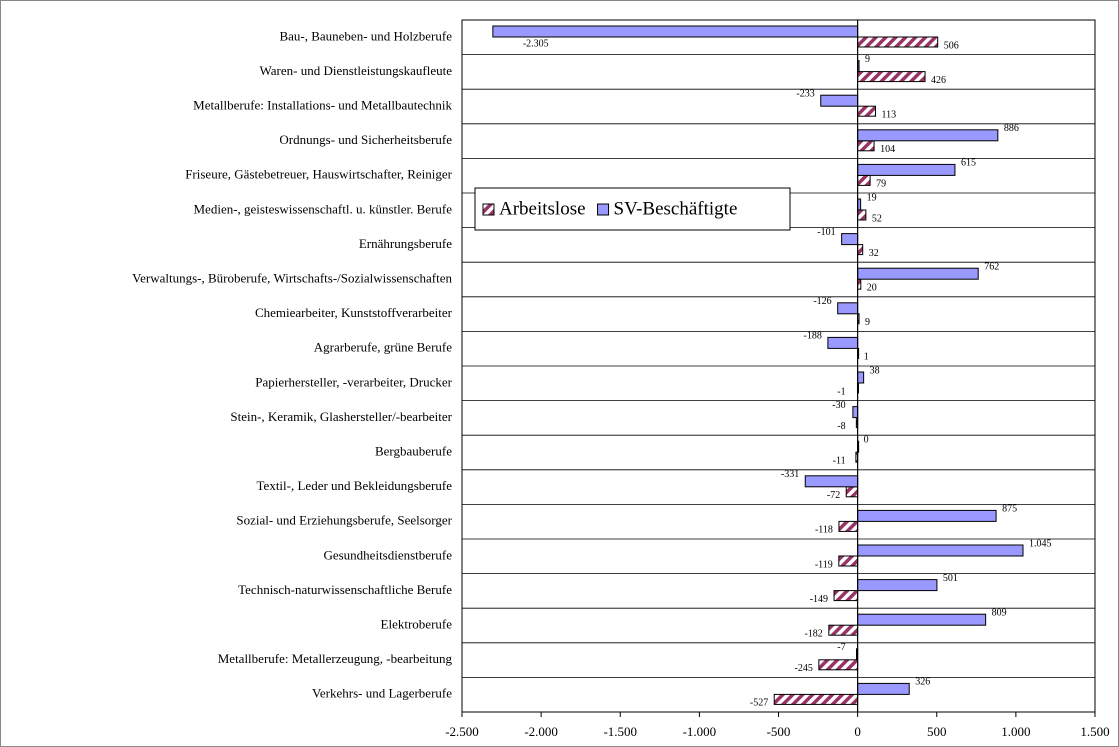 Image resolution: width=1119 pixels, height=747 pixels. What do you see at coordinates (1015, 731) in the screenshot?
I see `x-tick-label: 1.000` at bounding box center [1015, 731].